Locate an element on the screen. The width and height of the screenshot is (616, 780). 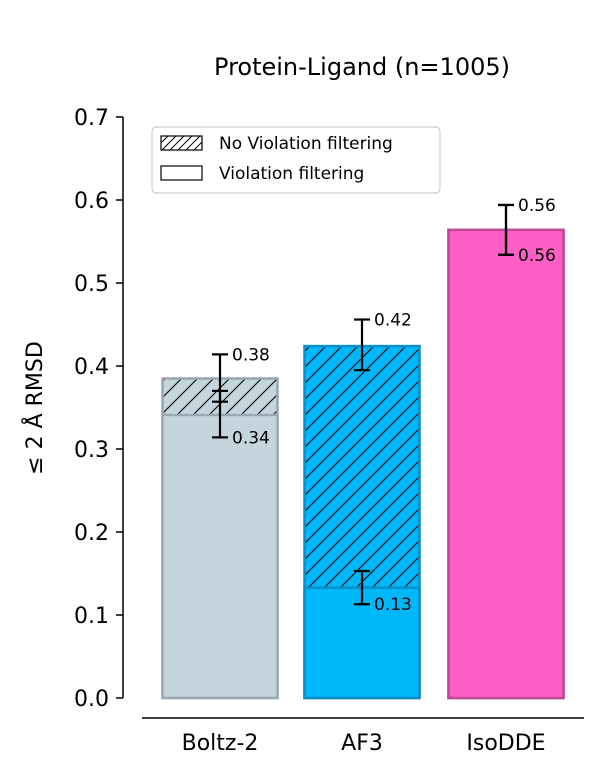
y-tick-label: 0.1 is located at coordinates (91, 616).